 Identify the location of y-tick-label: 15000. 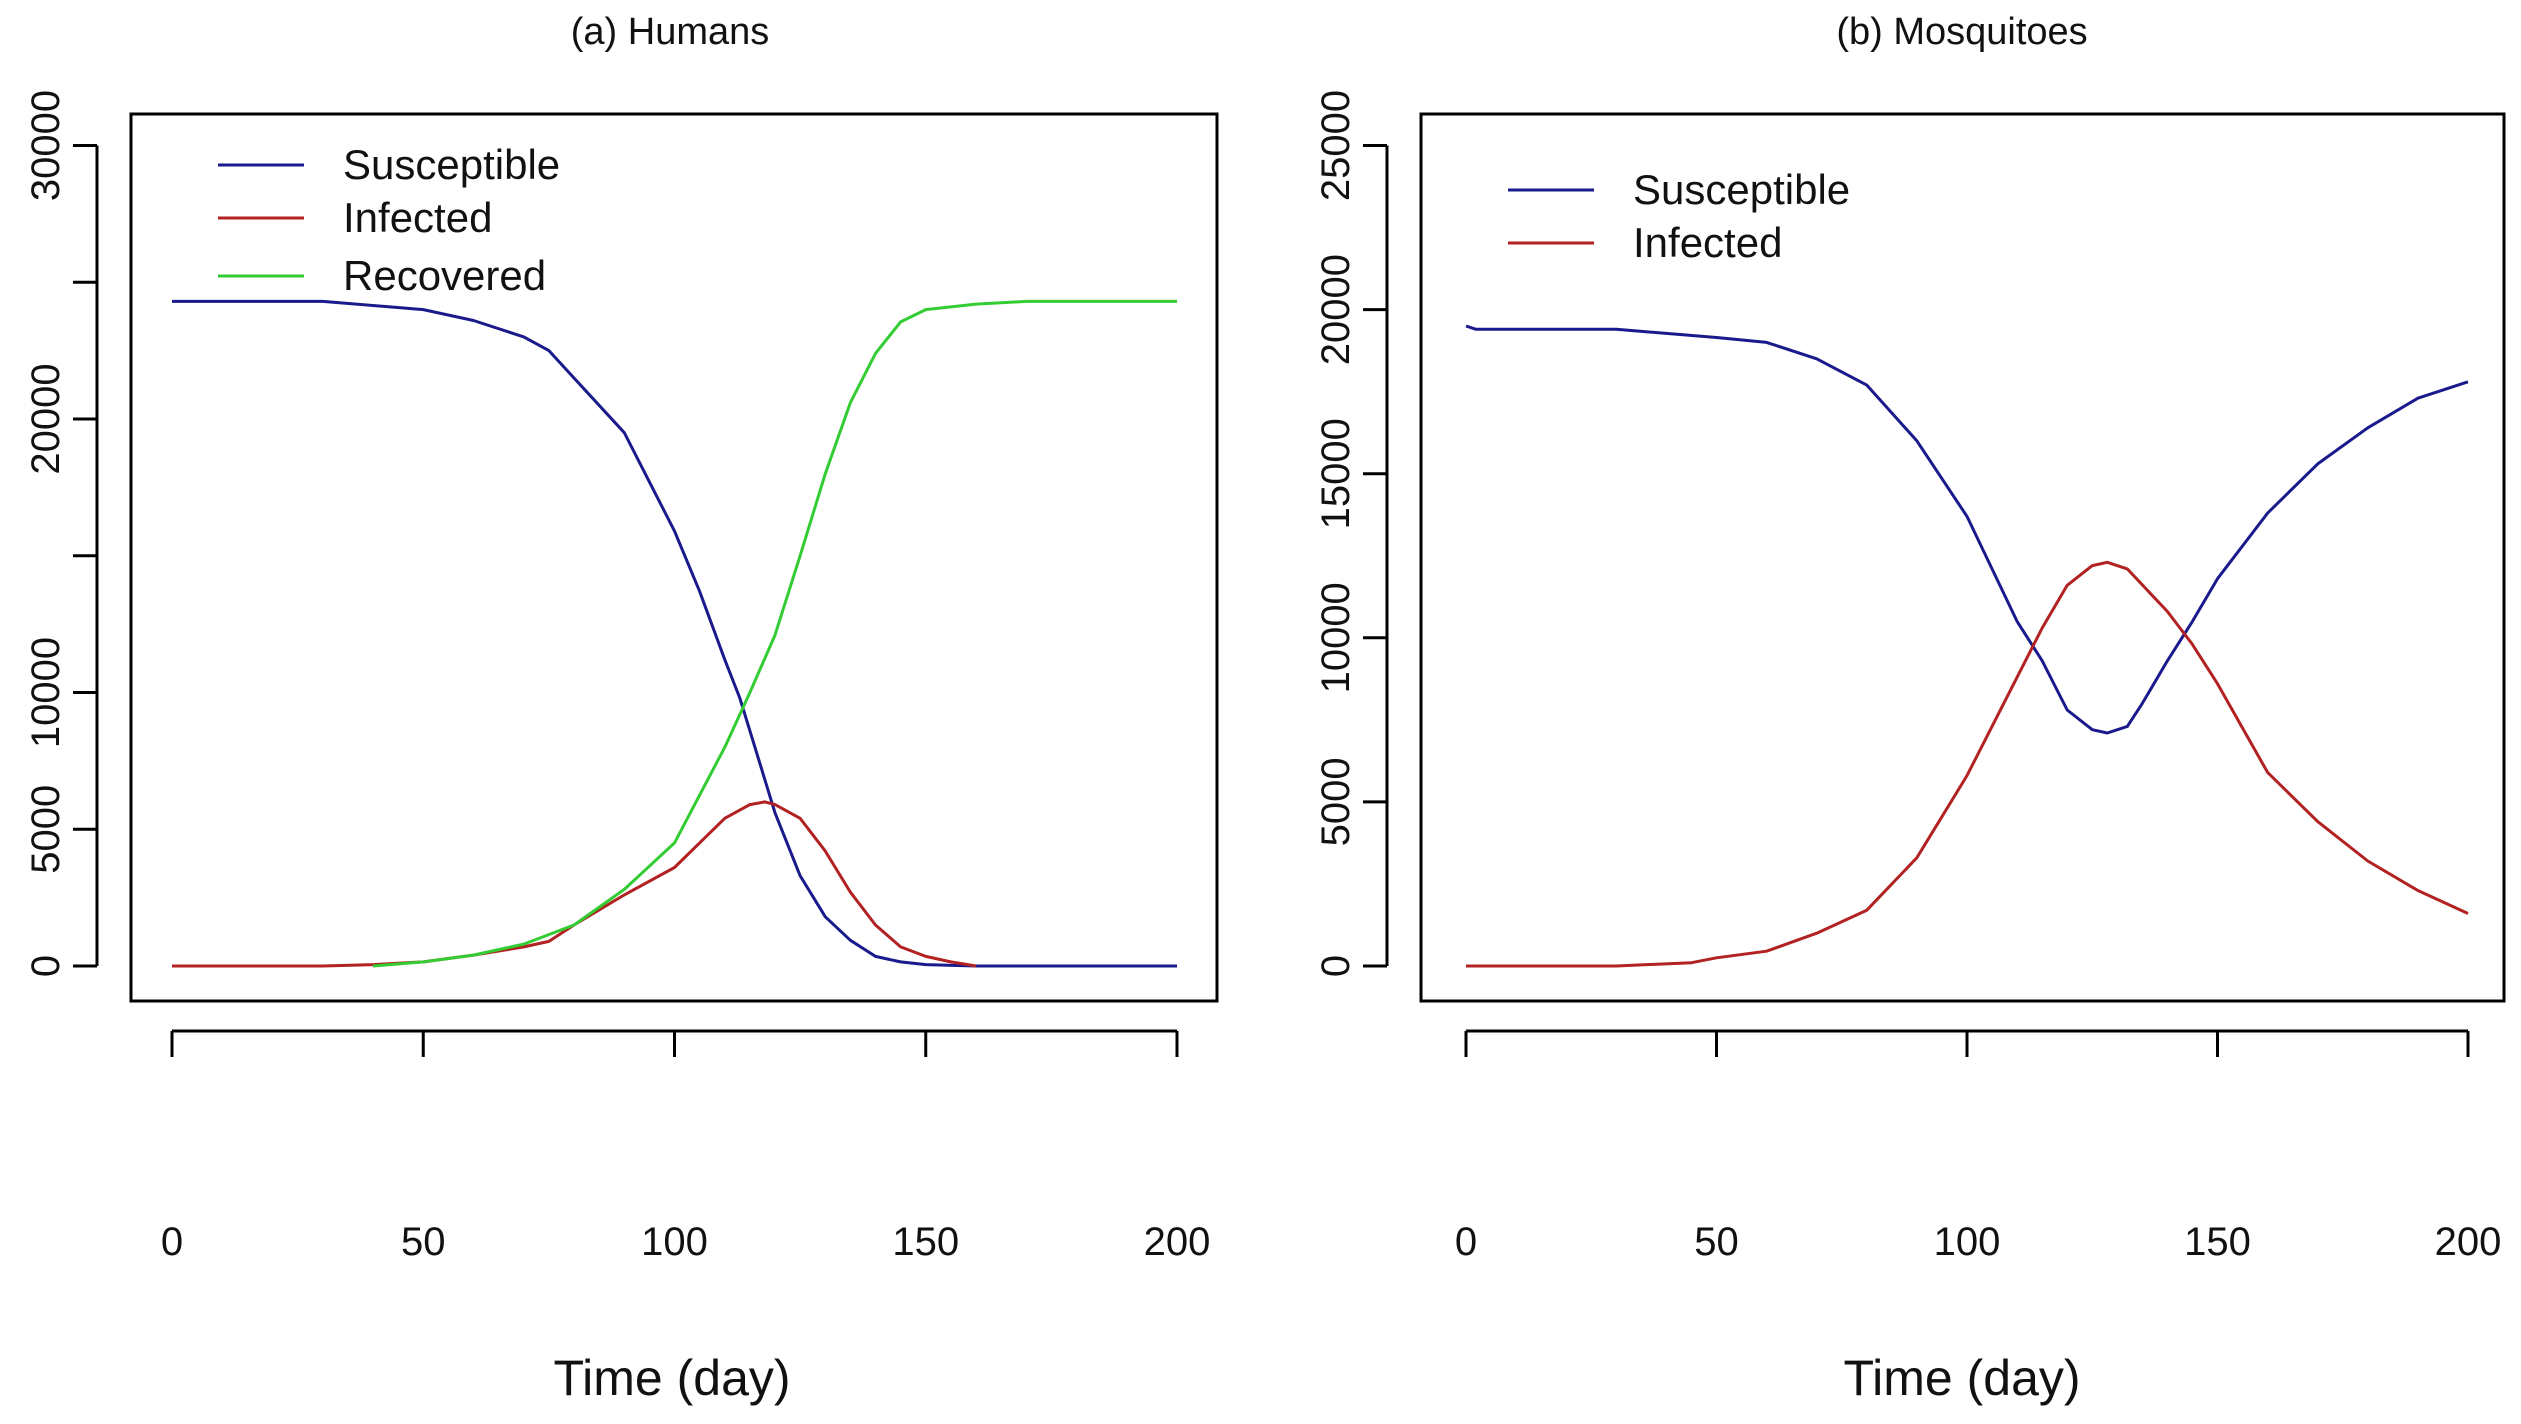
(1336, 473).